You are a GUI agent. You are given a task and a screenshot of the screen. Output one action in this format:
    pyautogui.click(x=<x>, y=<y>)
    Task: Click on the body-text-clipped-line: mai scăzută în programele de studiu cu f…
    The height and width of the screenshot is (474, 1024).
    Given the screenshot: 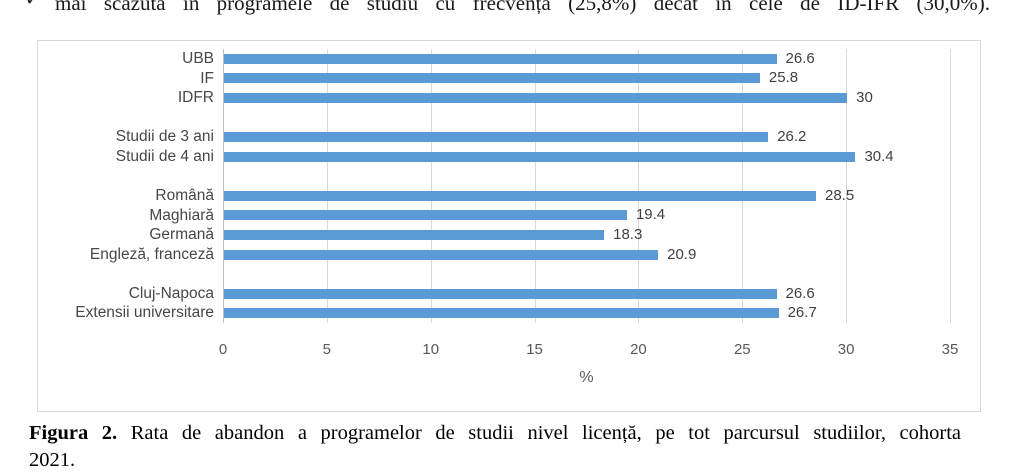 What is the action you would take?
    pyautogui.click(x=522, y=7)
    